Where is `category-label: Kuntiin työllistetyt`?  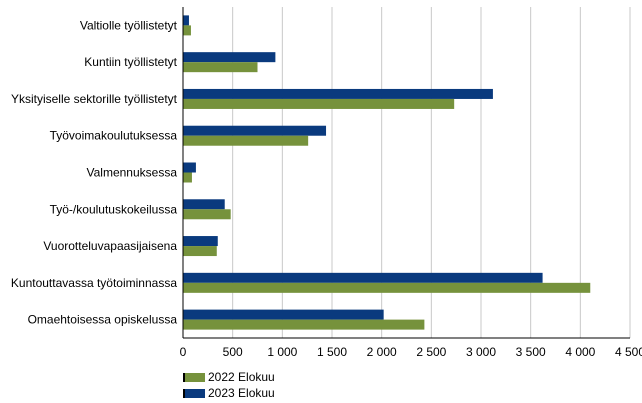
category-label: Kuntiin työllistetyt is located at coordinates (130, 62).